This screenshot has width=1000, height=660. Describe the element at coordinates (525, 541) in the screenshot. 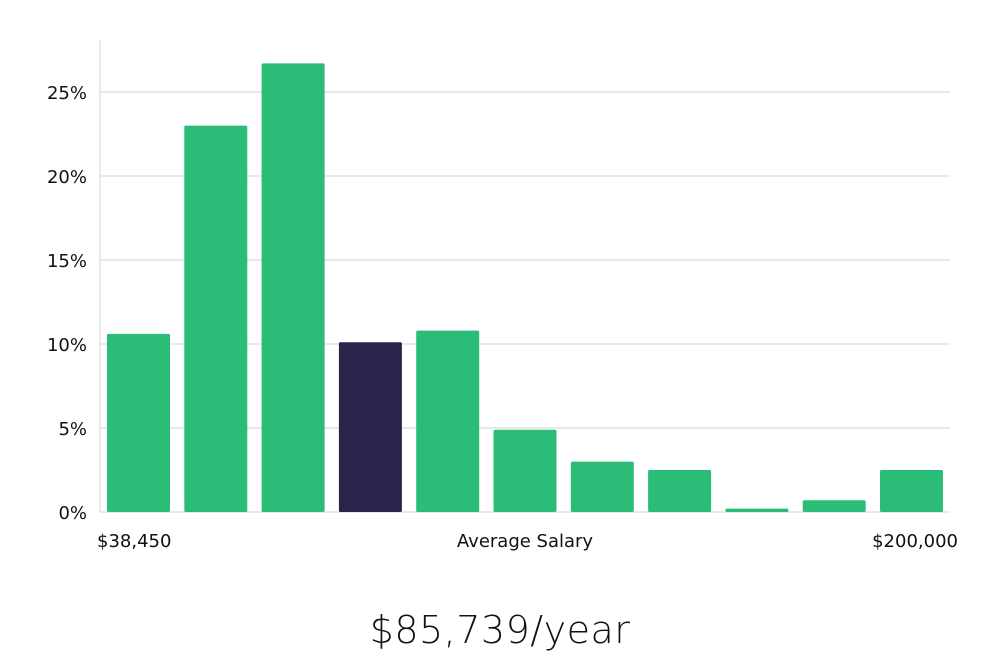

I see `x-axis-title: Average Salary` at that location.